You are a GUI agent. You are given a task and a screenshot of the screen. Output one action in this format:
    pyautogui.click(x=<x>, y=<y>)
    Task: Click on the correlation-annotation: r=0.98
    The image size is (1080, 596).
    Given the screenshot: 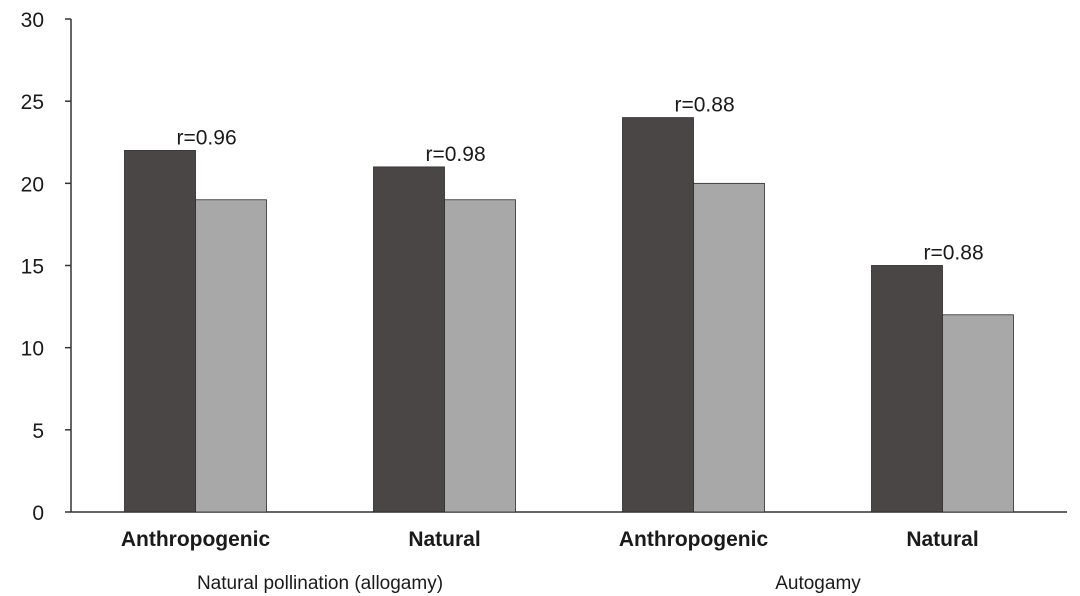 What is the action you would take?
    pyautogui.click(x=456, y=154)
    